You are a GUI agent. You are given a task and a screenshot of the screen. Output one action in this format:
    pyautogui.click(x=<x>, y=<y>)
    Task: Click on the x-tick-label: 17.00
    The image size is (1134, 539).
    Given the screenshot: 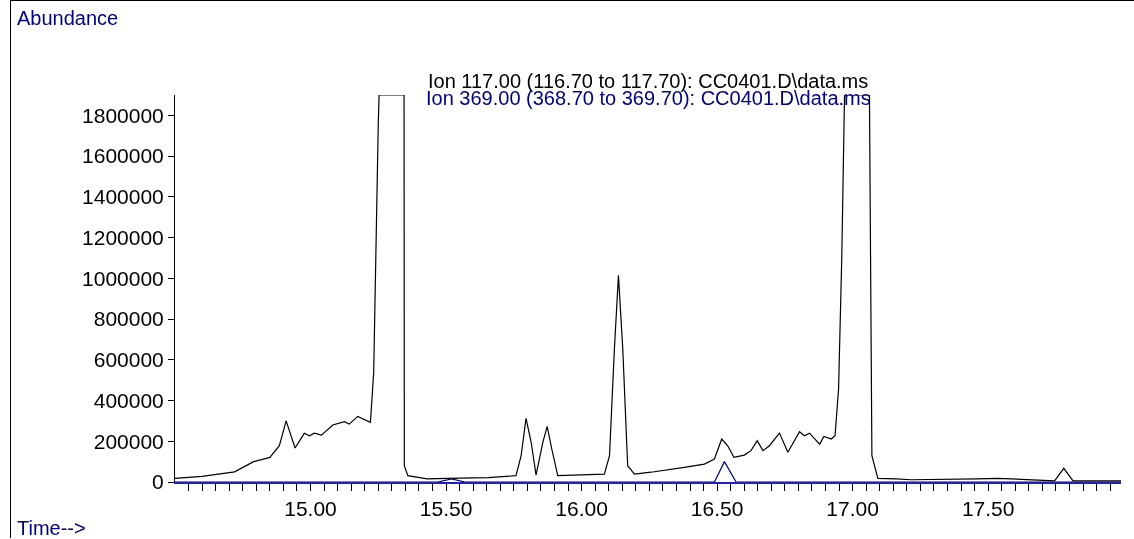 What is the action you would take?
    pyautogui.click(x=852, y=508)
    